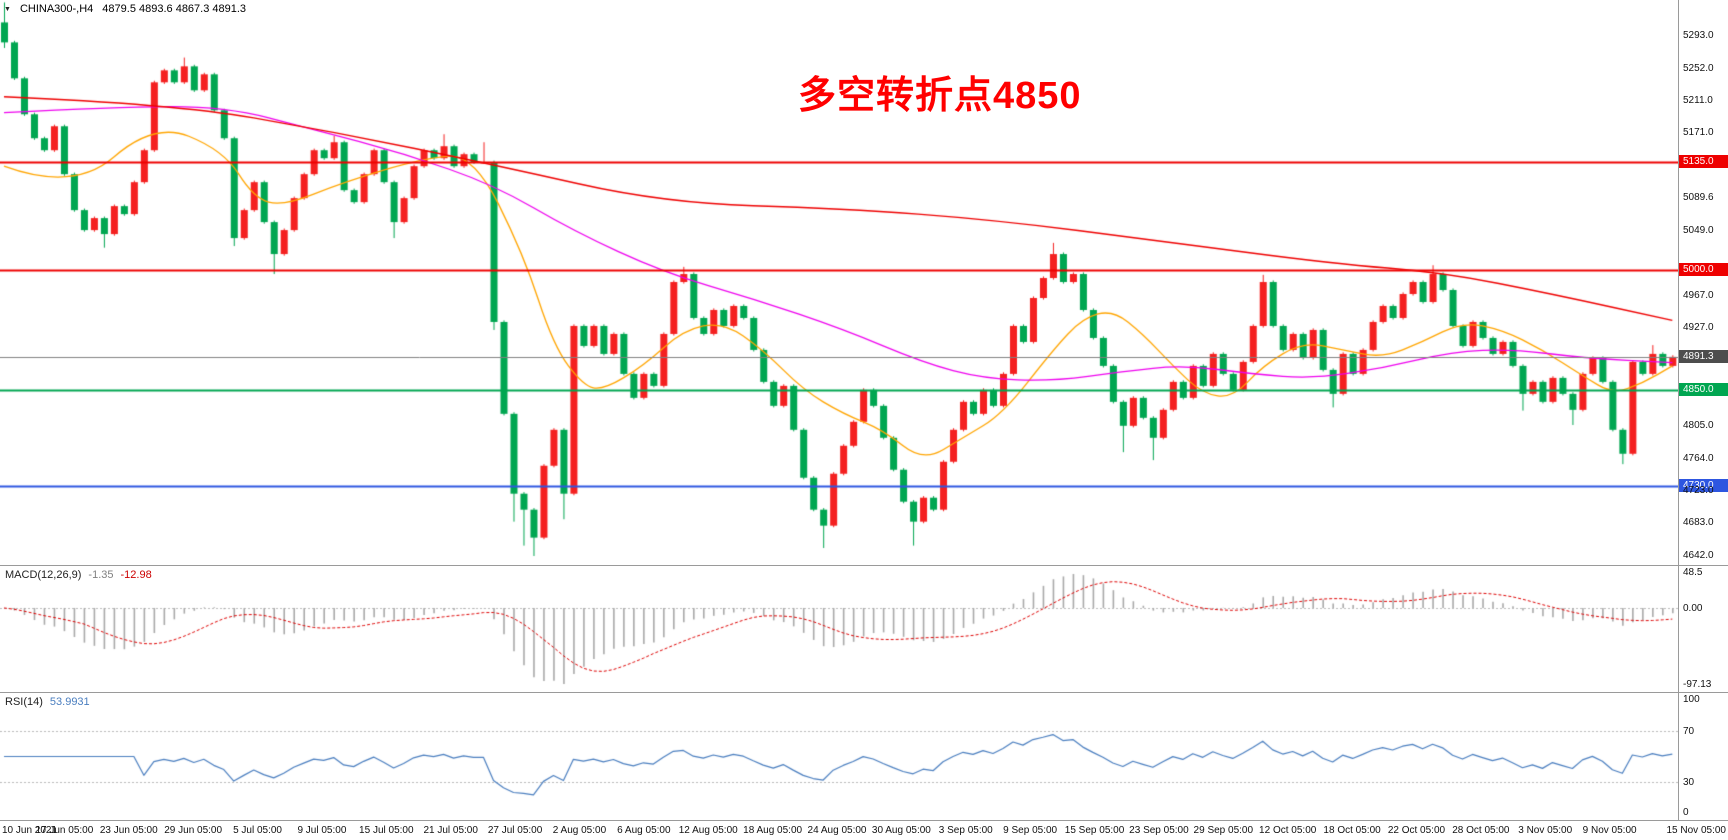 Image resolution: width=1728 pixels, height=840 pixels. I want to click on rsi-tick-label: 100, so click(1691, 699).